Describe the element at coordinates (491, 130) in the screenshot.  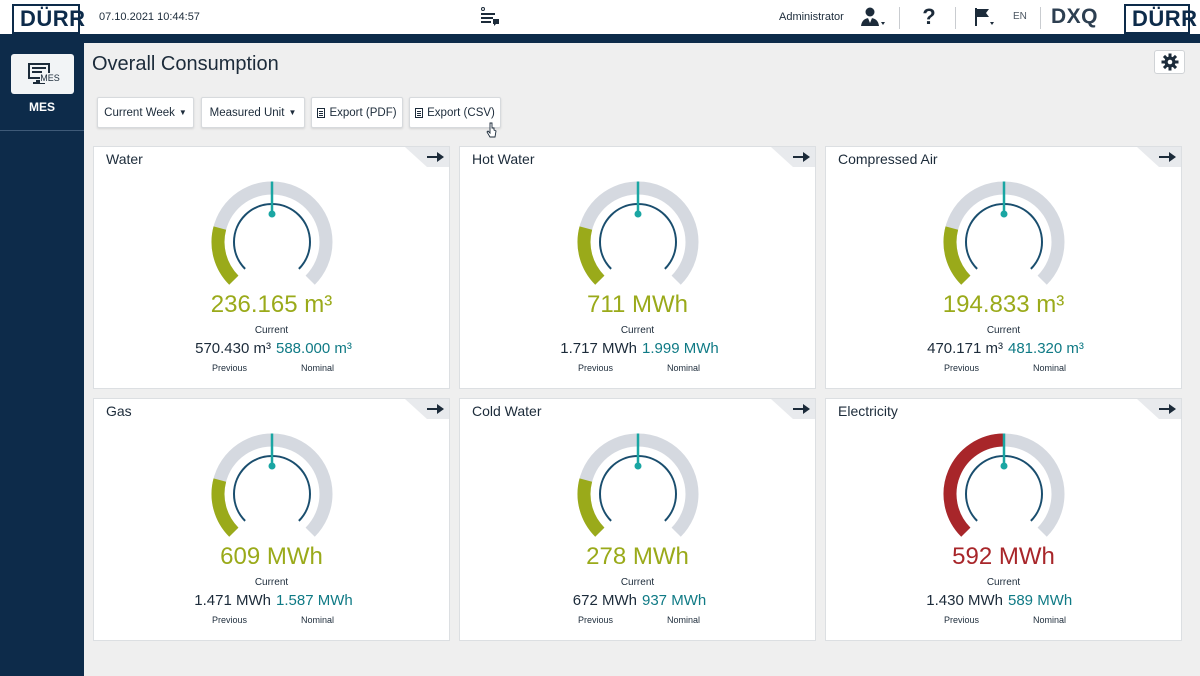
I see `mouse-cursor-icon` at that location.